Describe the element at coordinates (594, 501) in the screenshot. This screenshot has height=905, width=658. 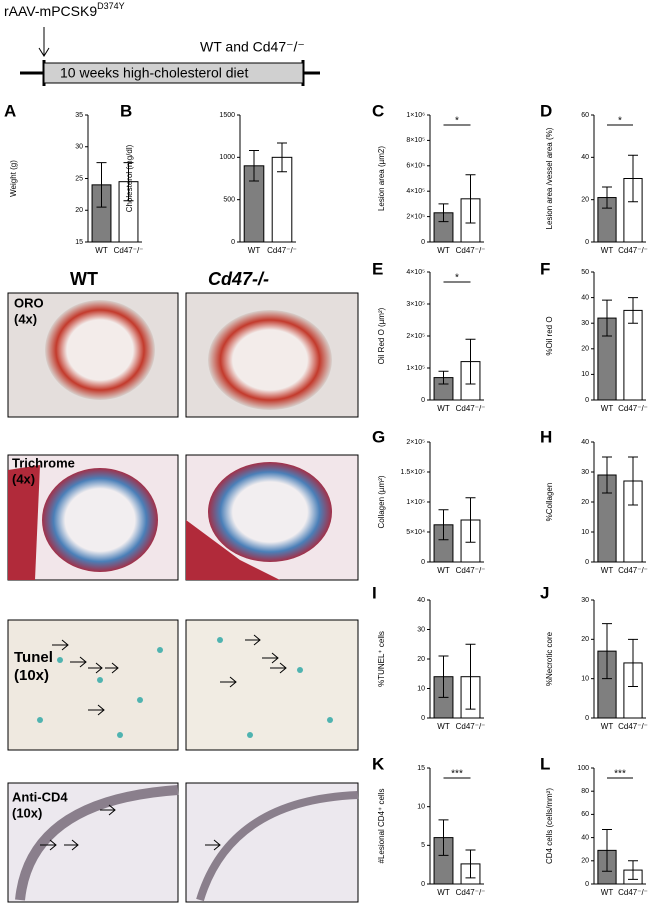
I see `bar-chart: H 0 10 20 30 40 %Collagen WT Cd47⁻/⁻` at that location.